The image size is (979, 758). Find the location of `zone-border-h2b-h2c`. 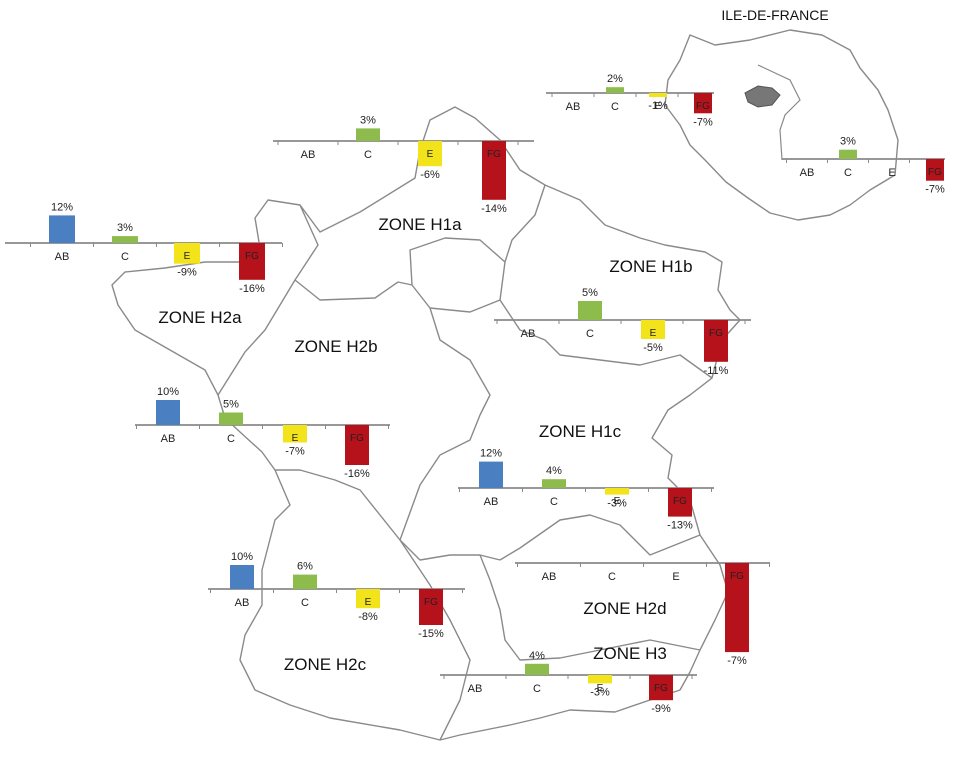

zone-border-h2b-h2c is located at coordinates (338, 505).